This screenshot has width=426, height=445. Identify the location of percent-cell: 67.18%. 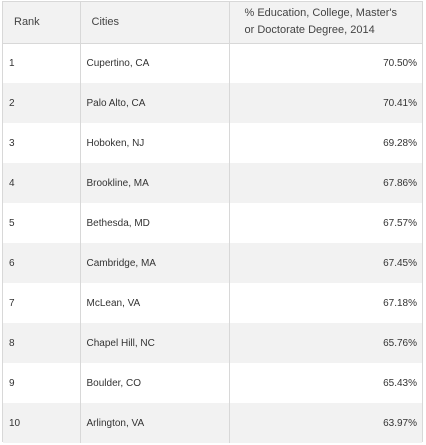
(400, 303).